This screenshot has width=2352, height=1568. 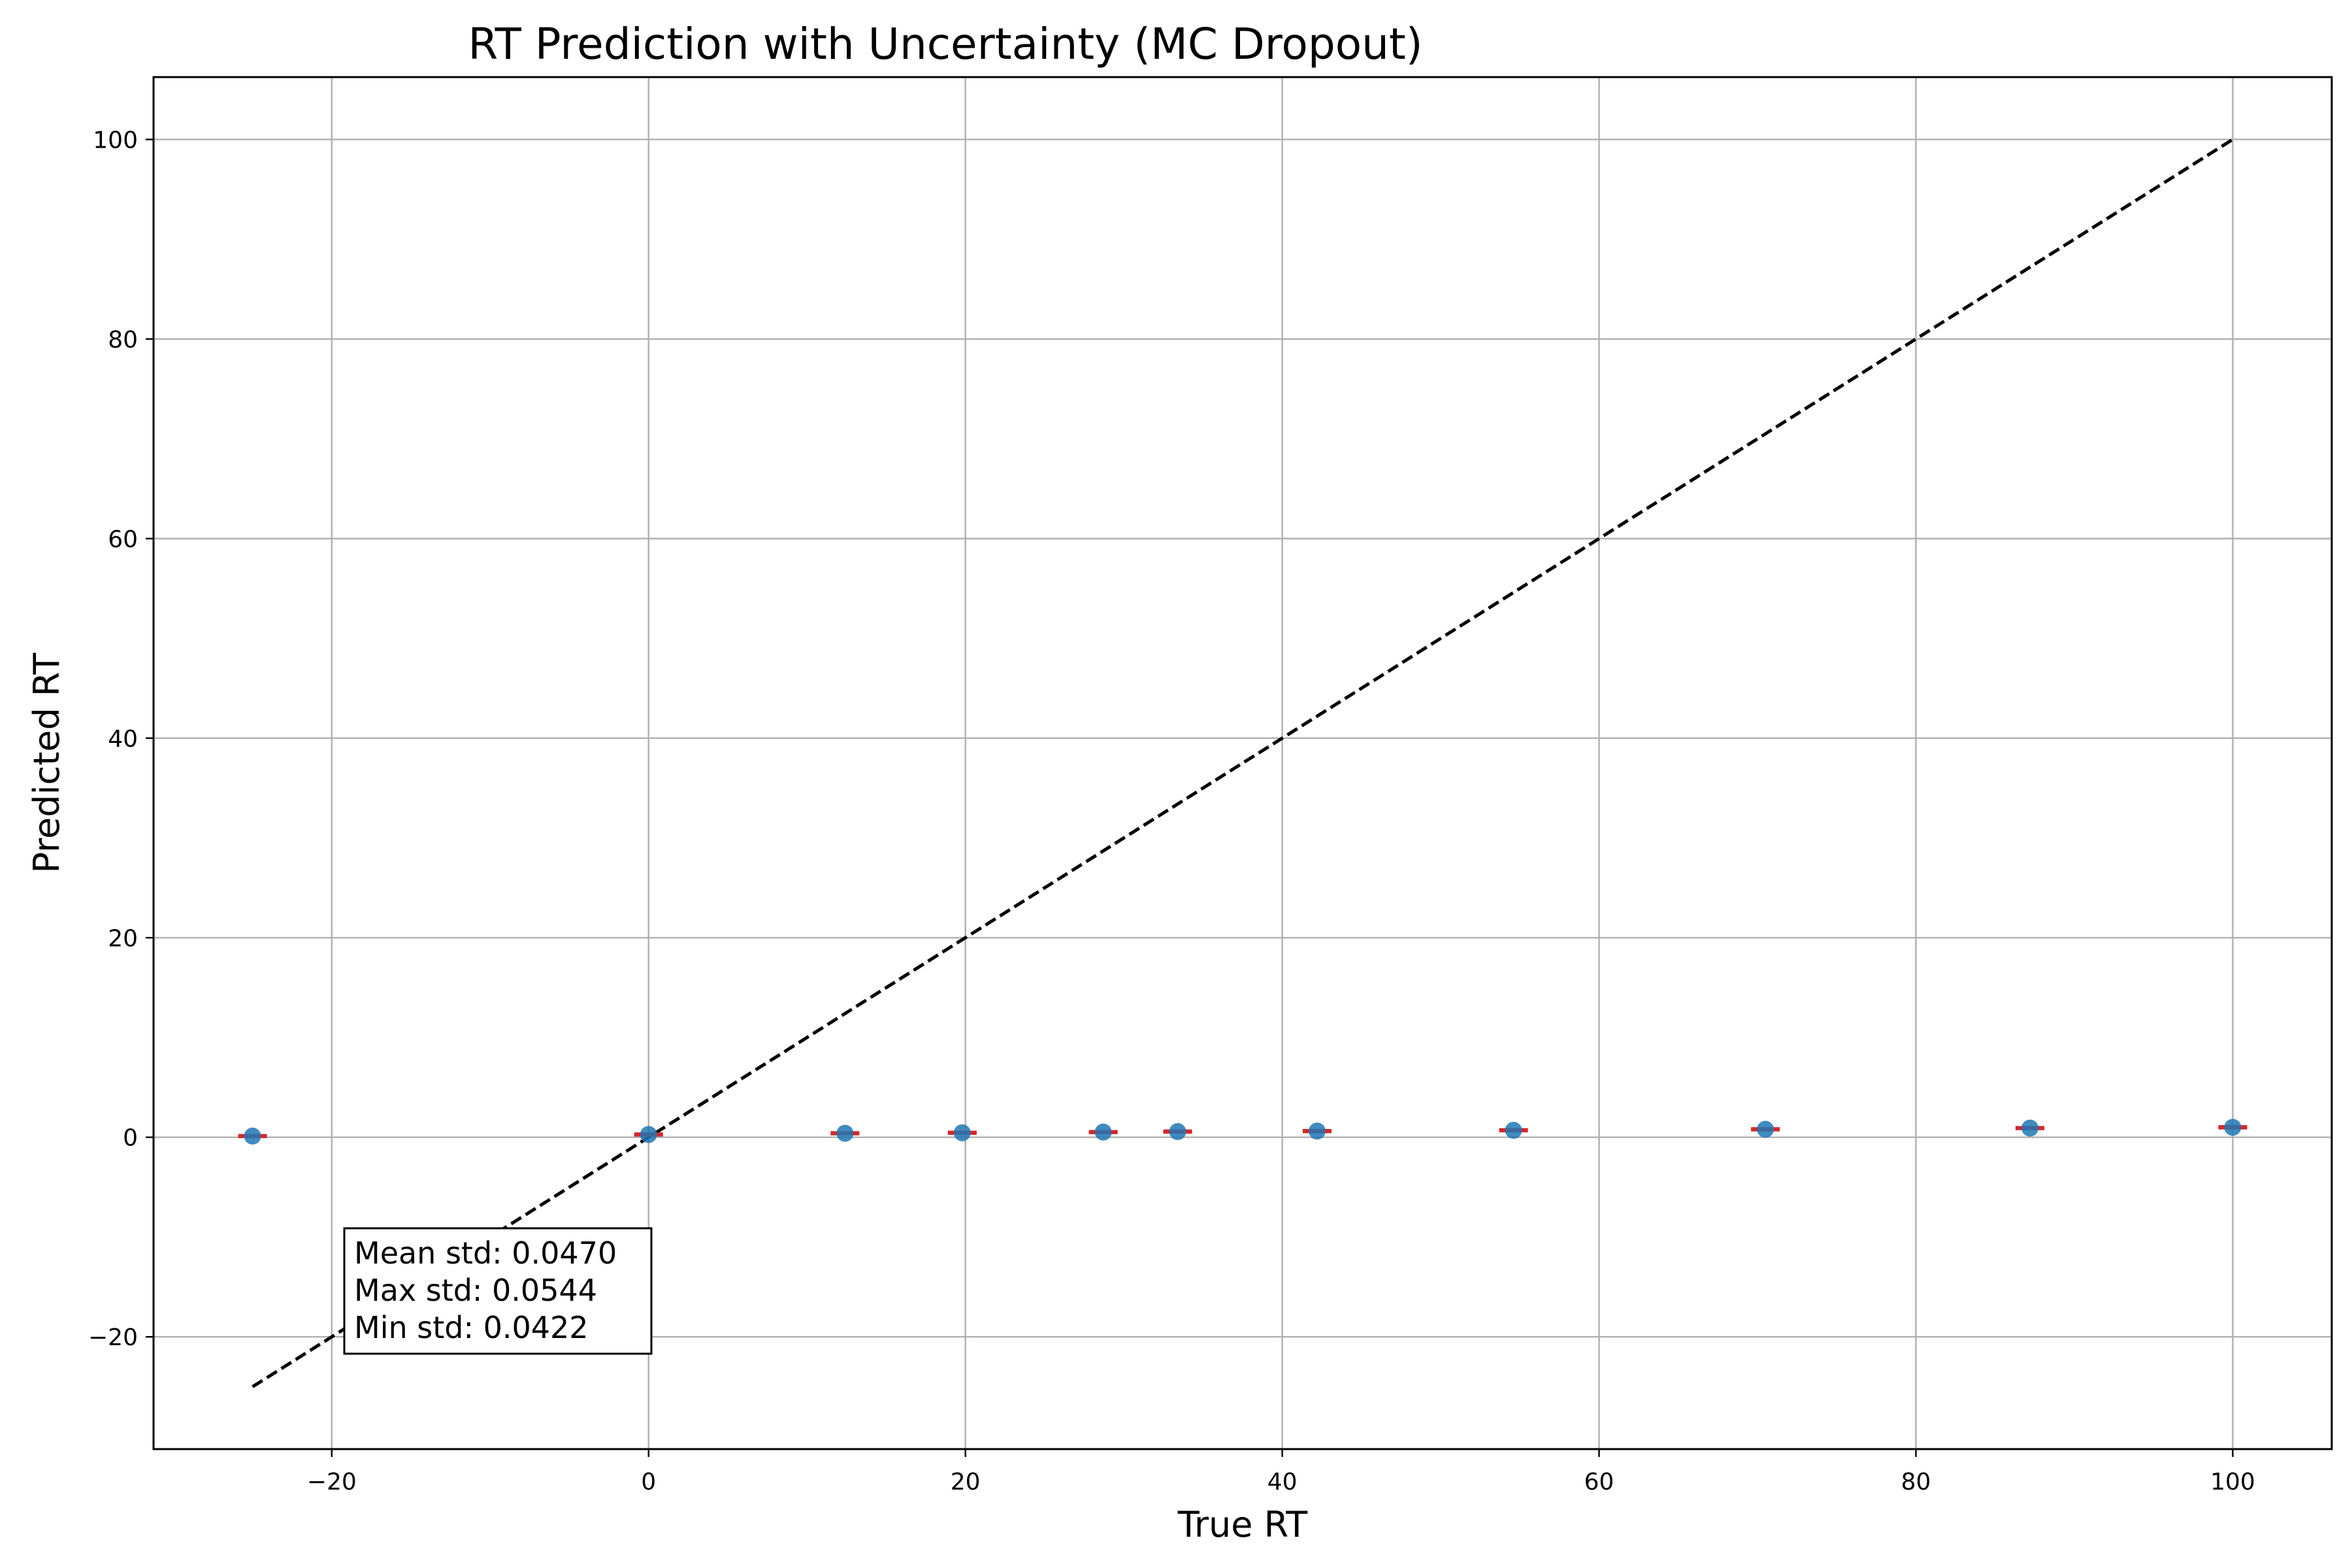 What do you see at coordinates (130, 1138) in the screenshot?
I see `y-tick-label: 0` at bounding box center [130, 1138].